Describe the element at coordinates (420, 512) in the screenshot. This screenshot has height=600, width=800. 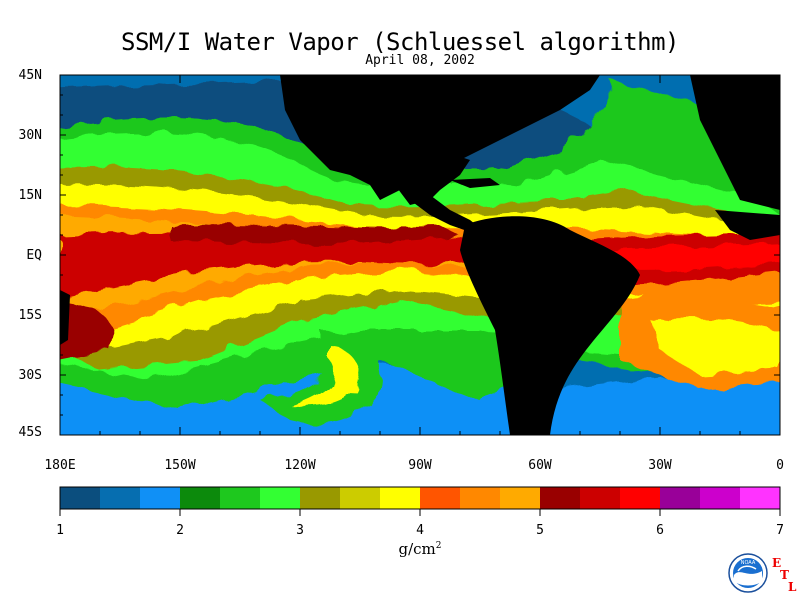
I see `colorbar-ticks` at that location.